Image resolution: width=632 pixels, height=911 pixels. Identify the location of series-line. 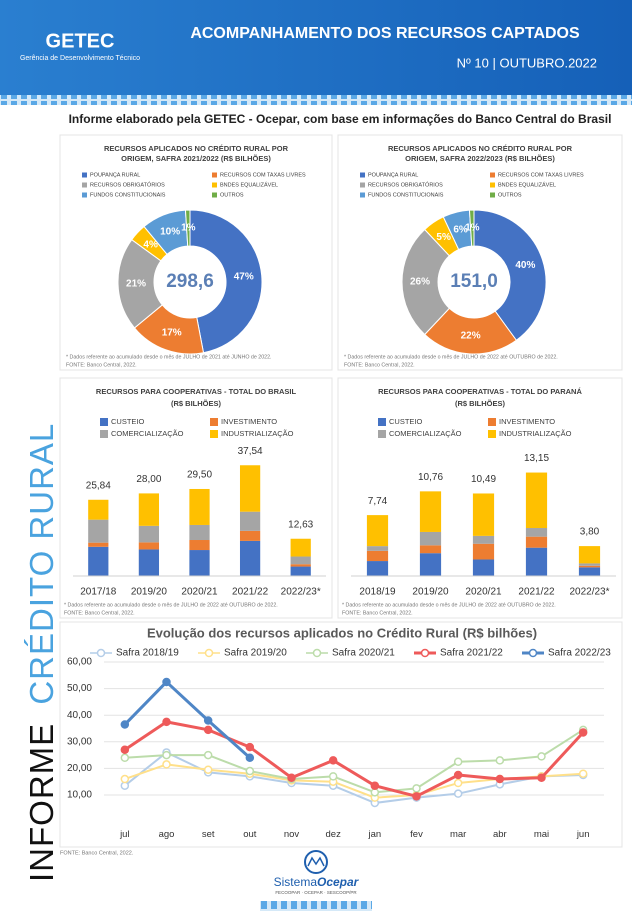
(187, 719).